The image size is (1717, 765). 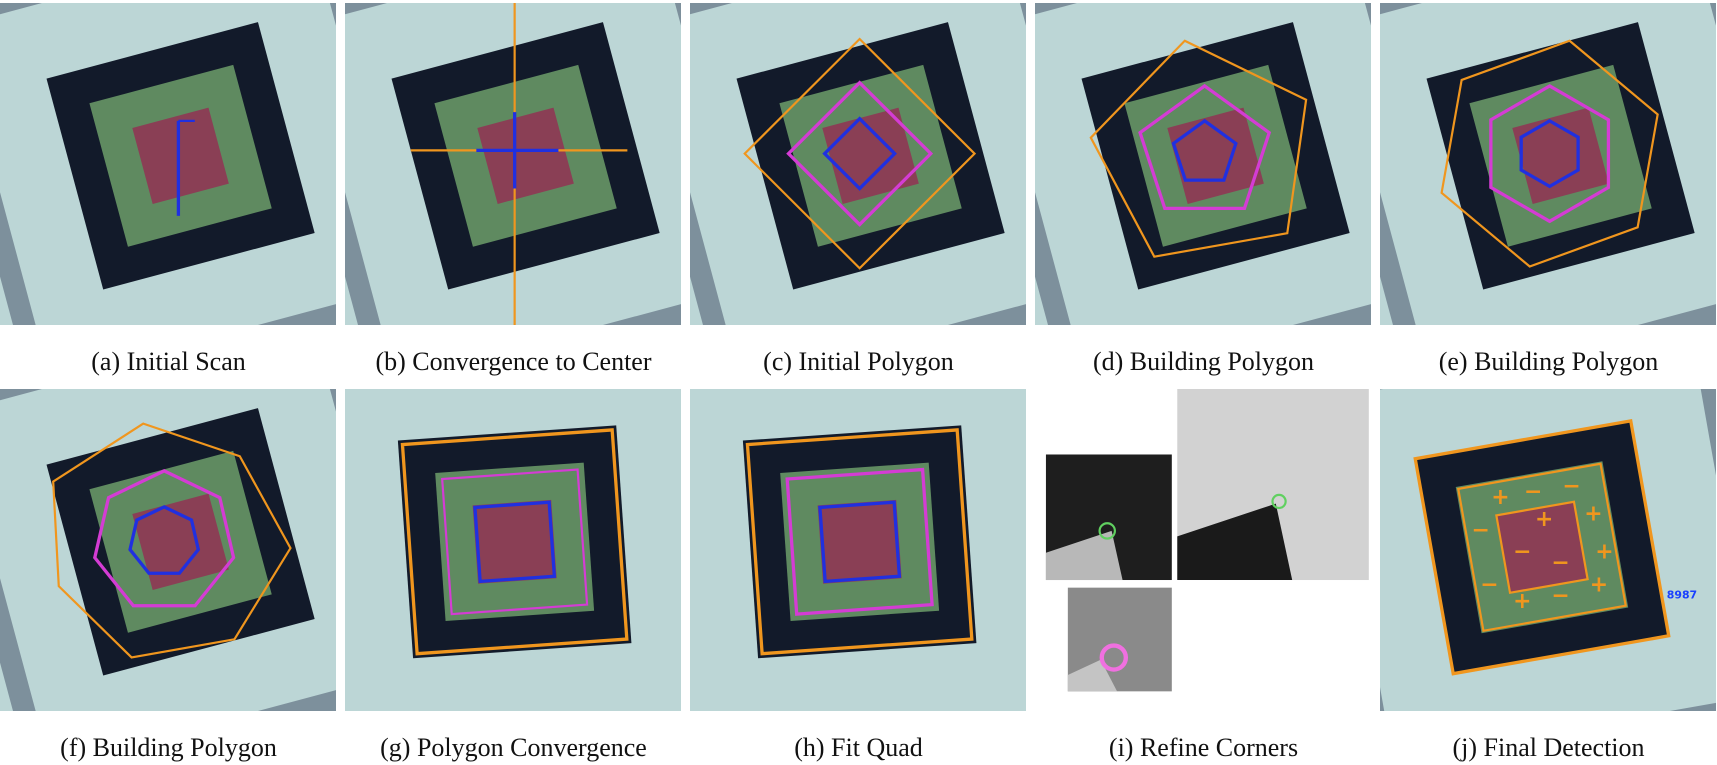 What do you see at coordinates (168, 747) in the screenshot?
I see `caption: (f) Building Polygon` at bounding box center [168, 747].